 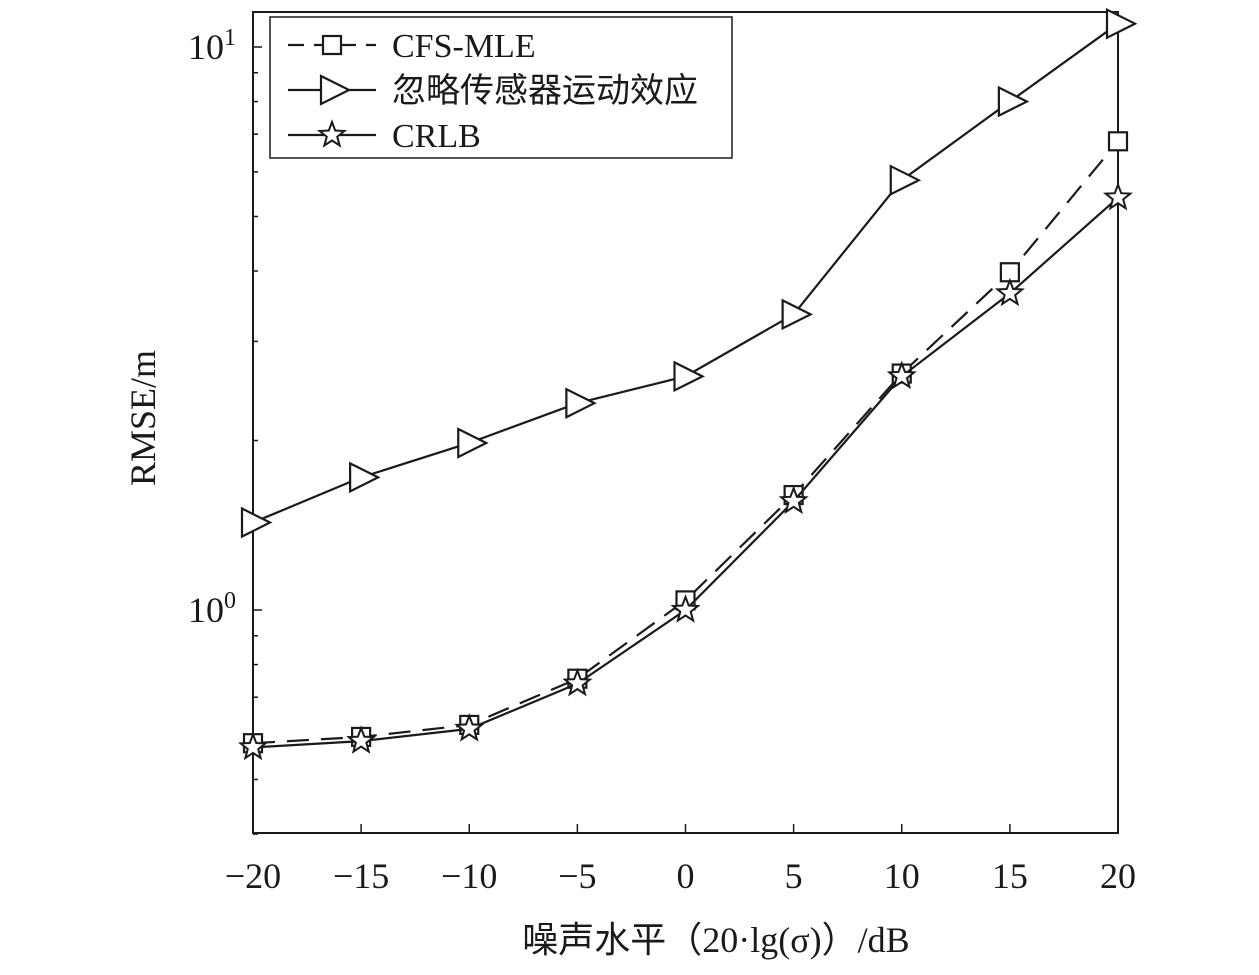 I want to click on x-tick-label: 15, so click(x=1010, y=876).